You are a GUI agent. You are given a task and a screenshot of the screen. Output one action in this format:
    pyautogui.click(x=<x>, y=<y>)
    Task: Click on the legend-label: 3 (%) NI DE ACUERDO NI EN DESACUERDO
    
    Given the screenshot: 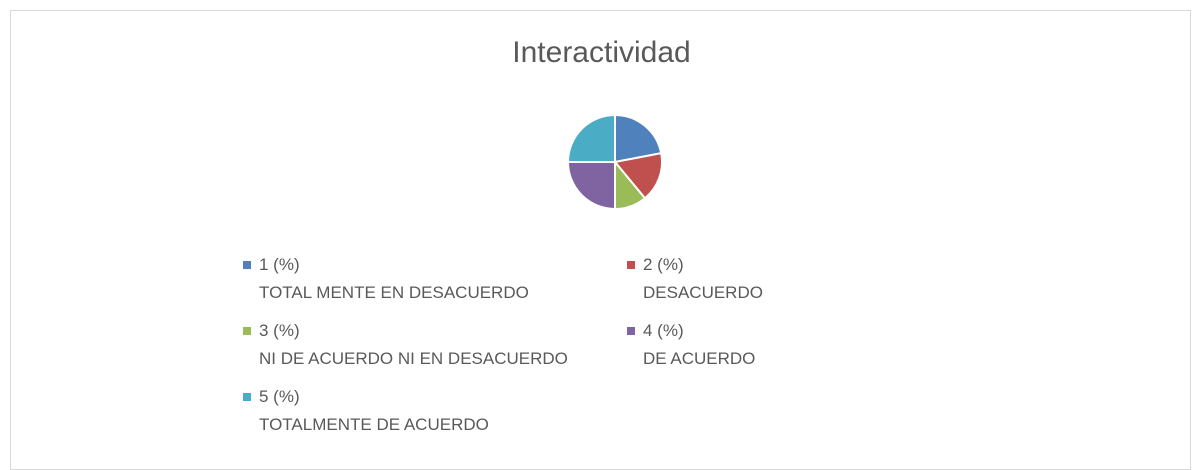 What is the action you would take?
    pyautogui.click(x=413, y=344)
    